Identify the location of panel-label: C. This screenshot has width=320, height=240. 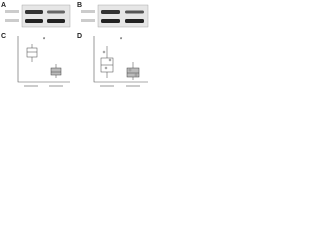
(3, 36).